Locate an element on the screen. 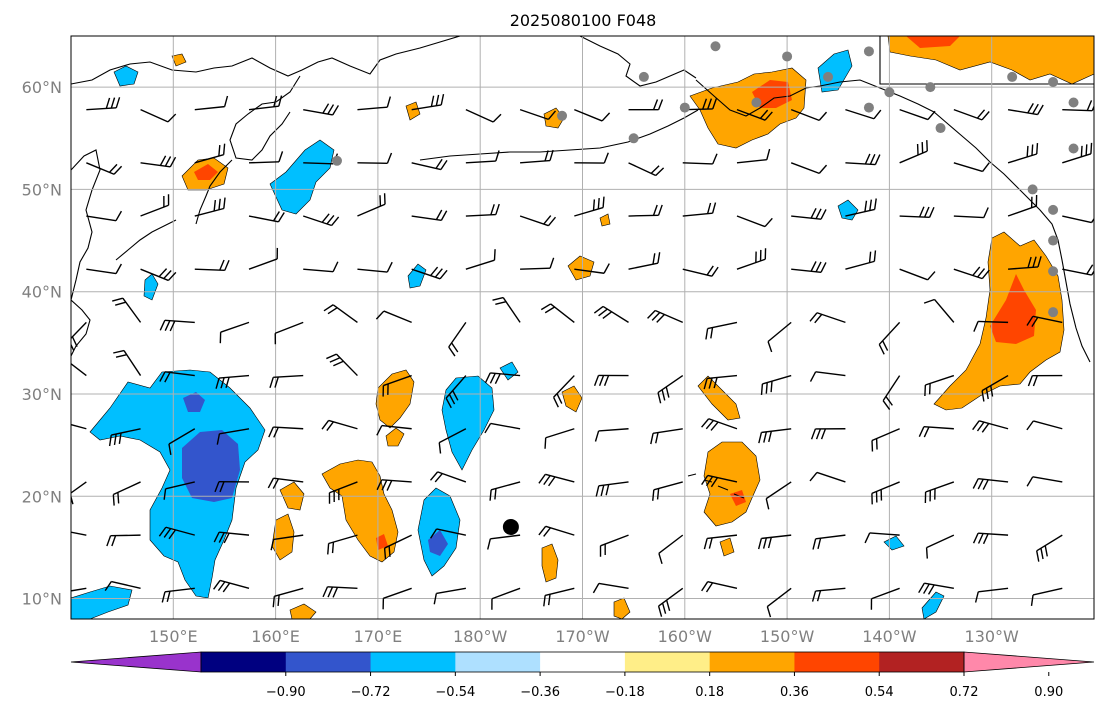 This screenshot has width=1105, height=712. latitude-label: 30°N is located at coordinates (42, 394).